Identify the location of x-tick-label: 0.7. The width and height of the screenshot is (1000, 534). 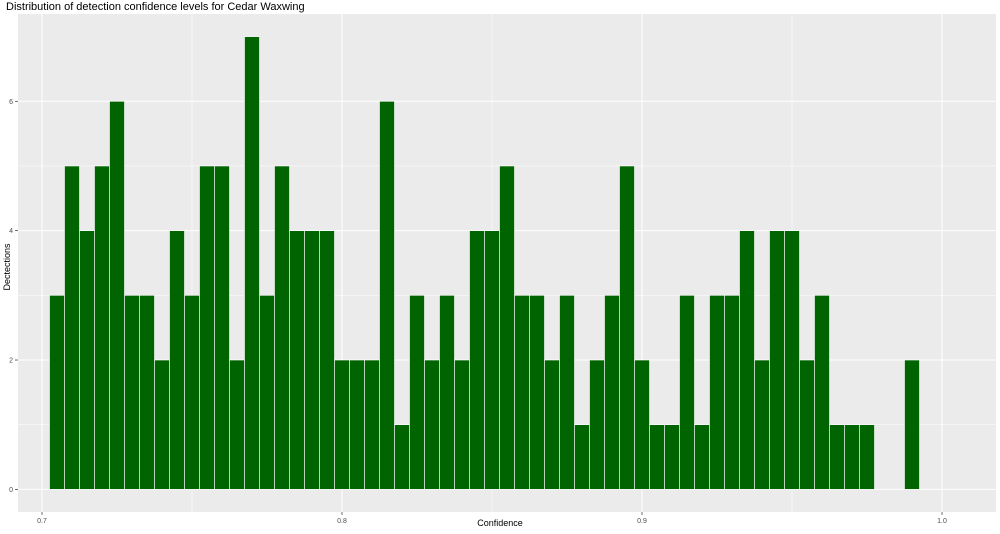
(42, 521).